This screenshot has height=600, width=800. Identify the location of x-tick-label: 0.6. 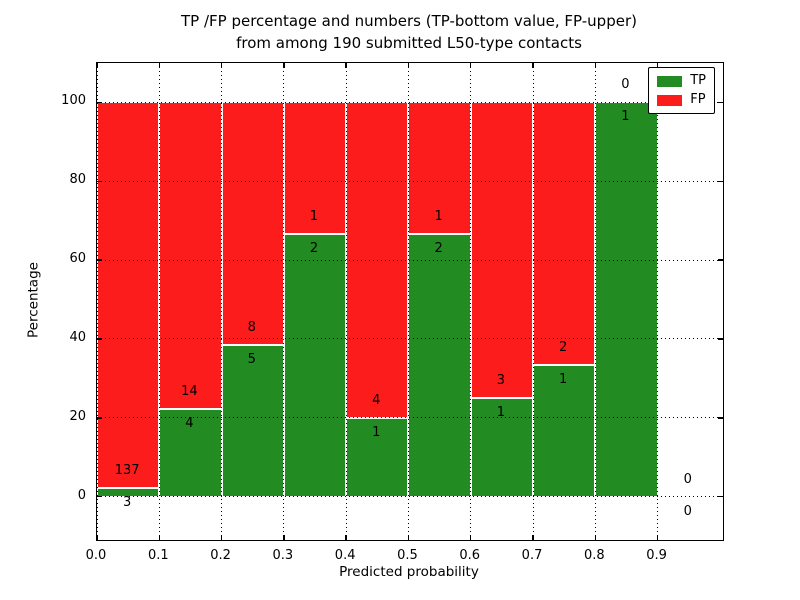
(470, 555).